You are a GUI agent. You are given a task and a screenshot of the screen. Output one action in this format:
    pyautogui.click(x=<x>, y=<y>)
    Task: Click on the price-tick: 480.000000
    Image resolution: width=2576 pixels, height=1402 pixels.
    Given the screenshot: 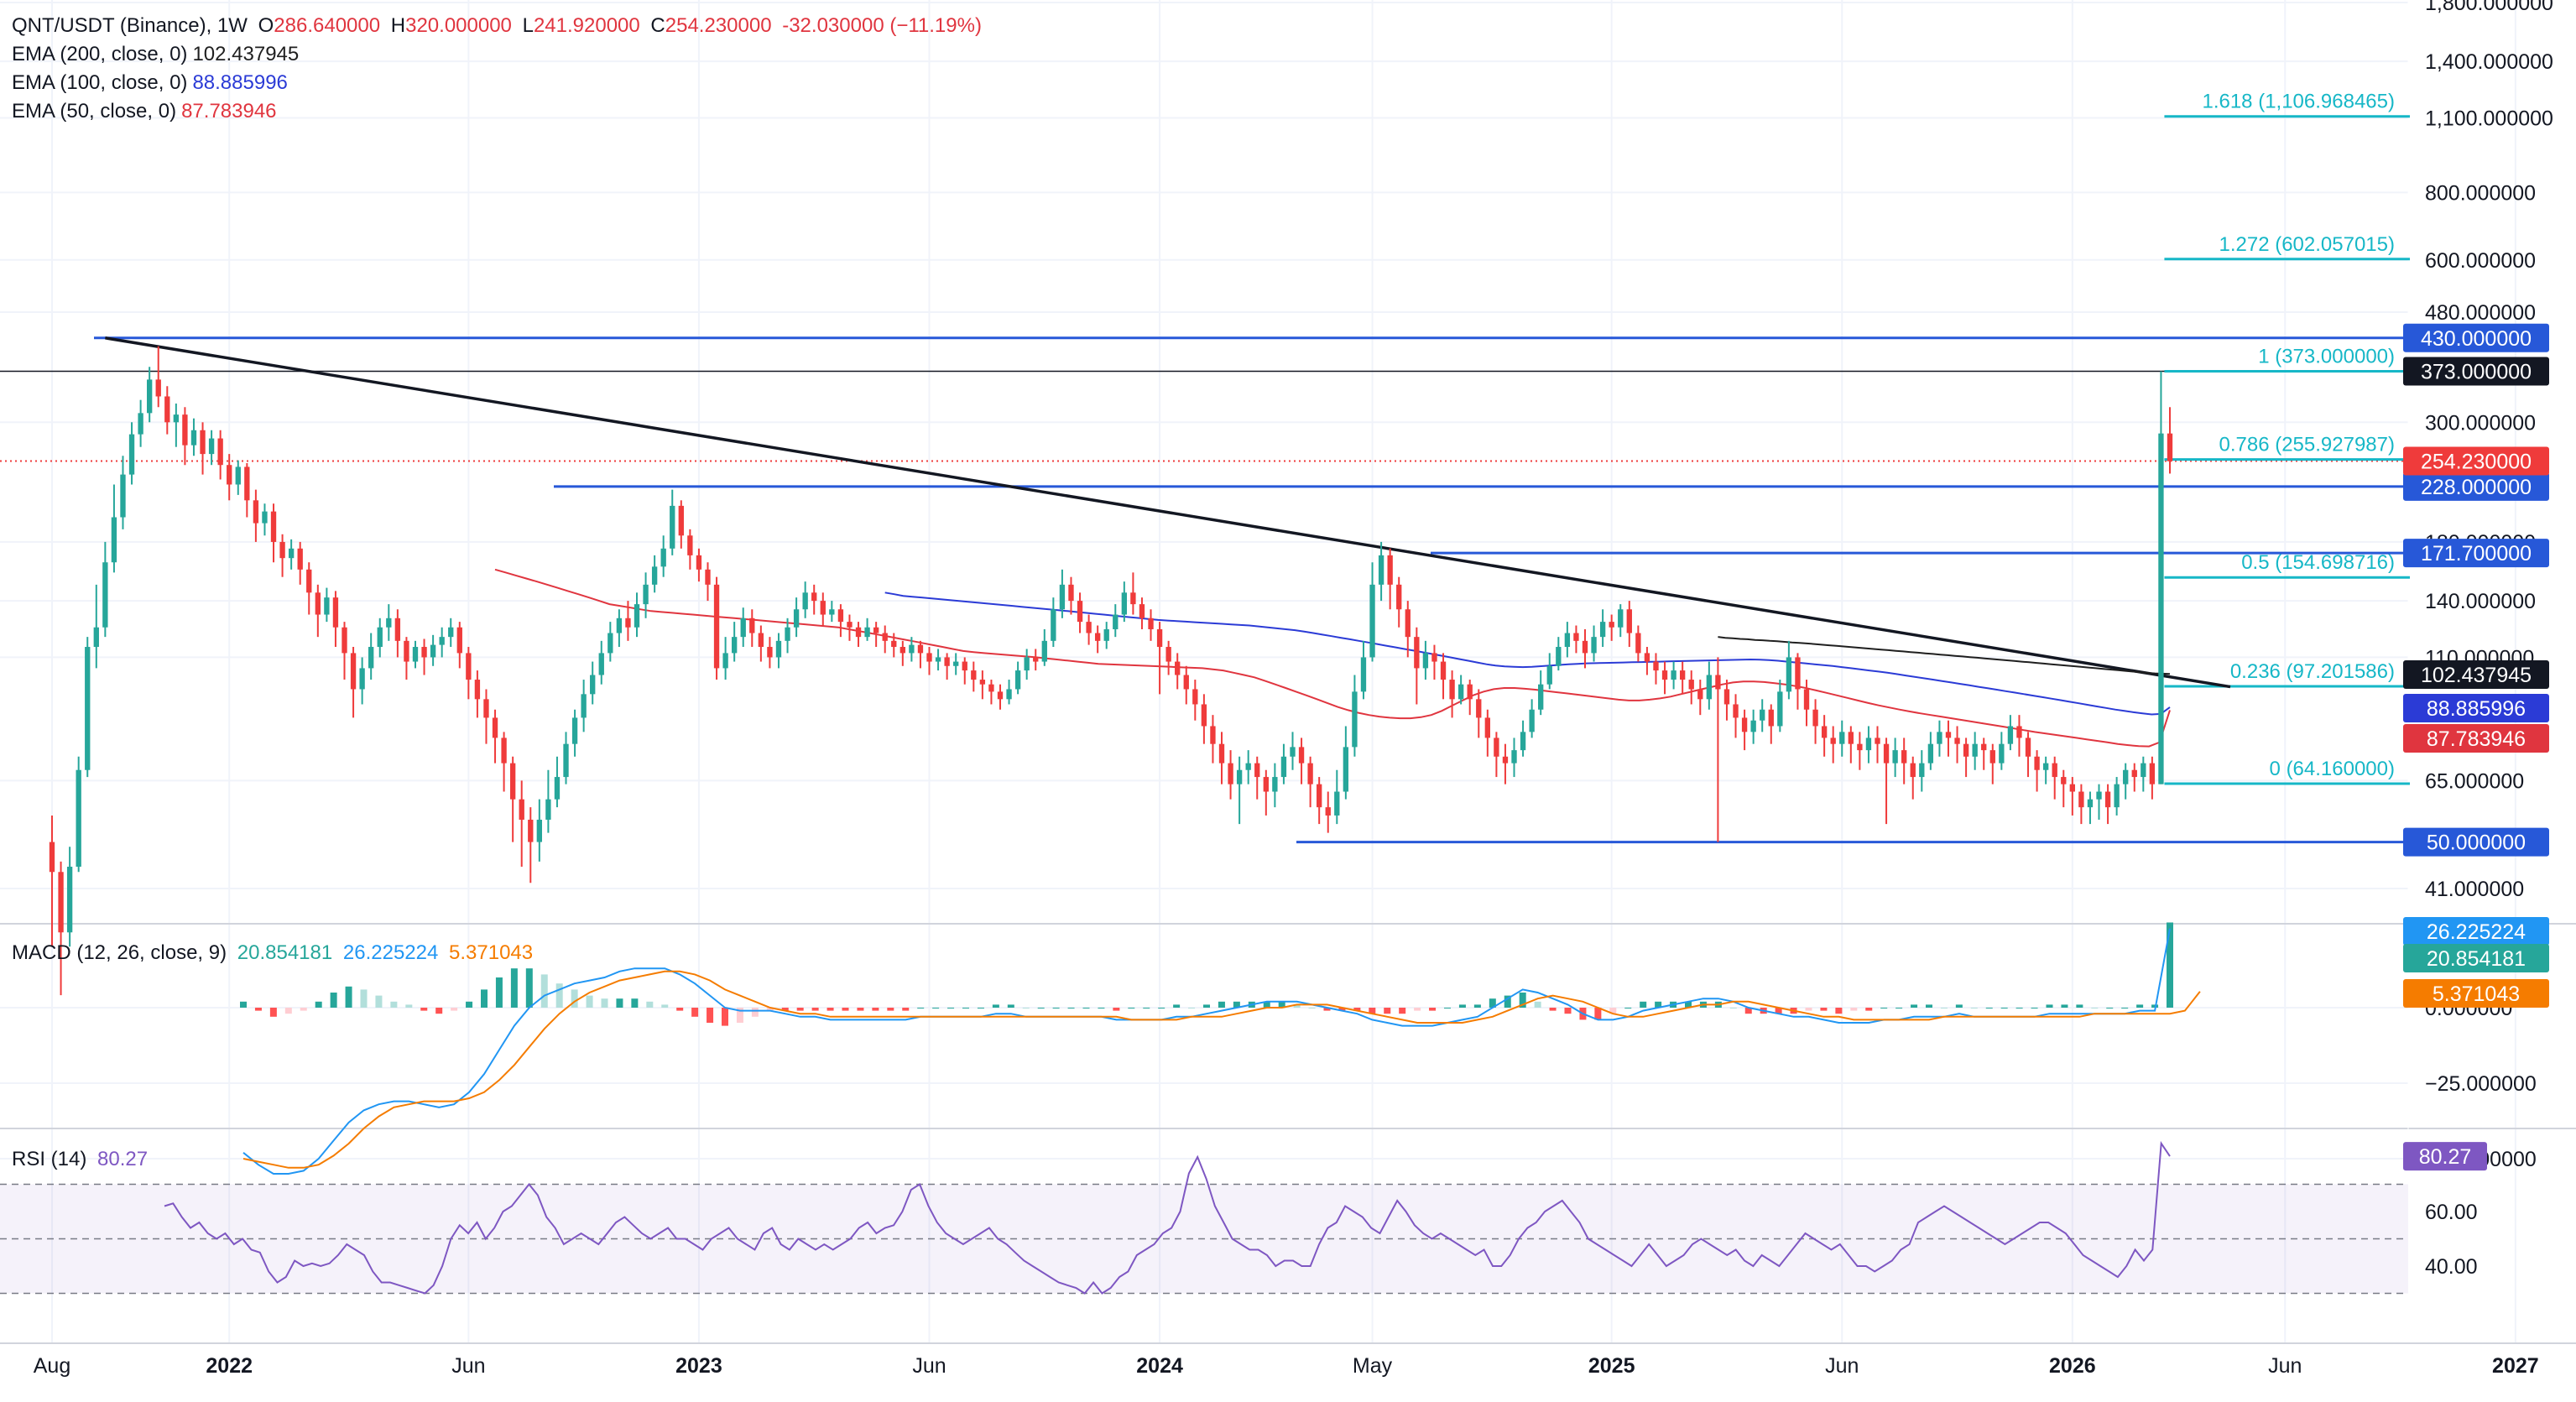 What is the action you would take?
    pyautogui.click(x=2480, y=313)
    